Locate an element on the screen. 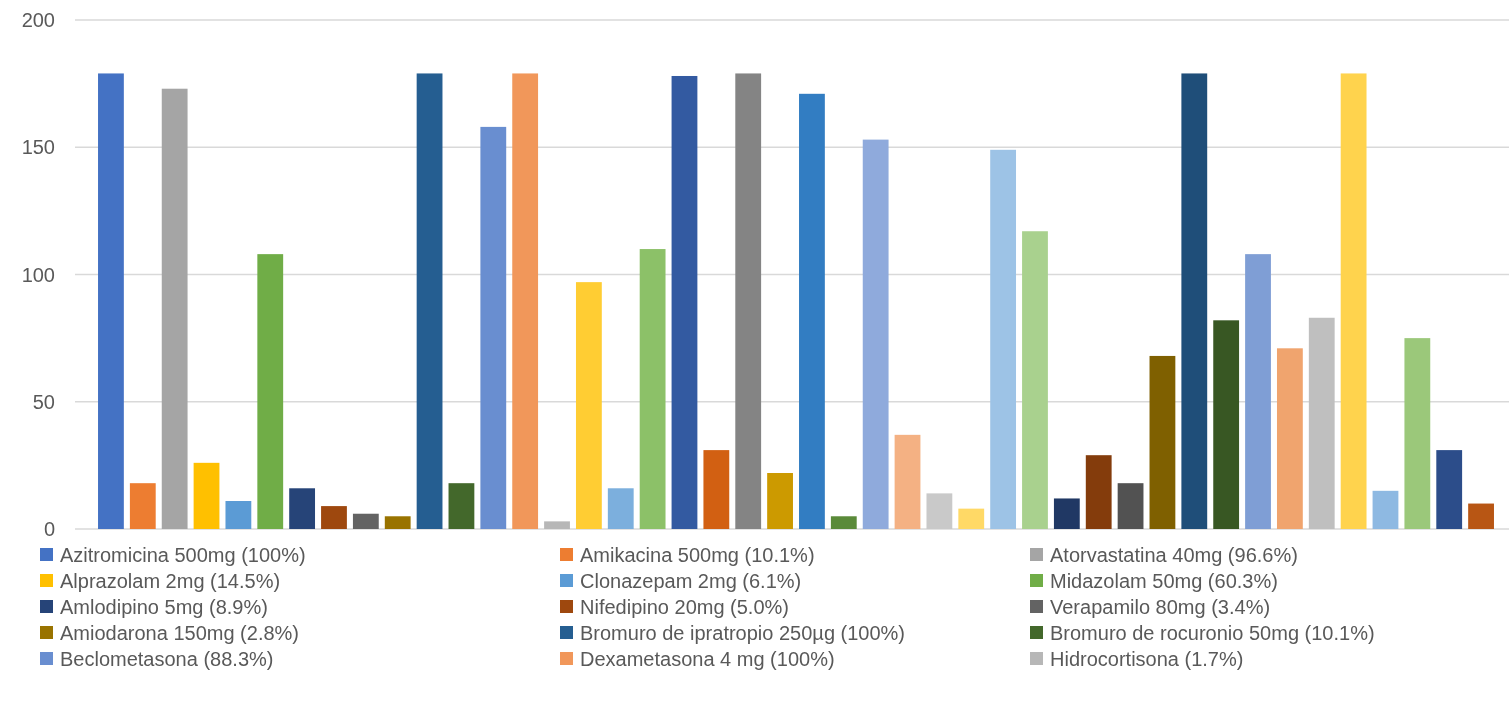 The width and height of the screenshot is (1509, 703). legend-label: Dexametasona 4 mg (100%) is located at coordinates (707, 659).